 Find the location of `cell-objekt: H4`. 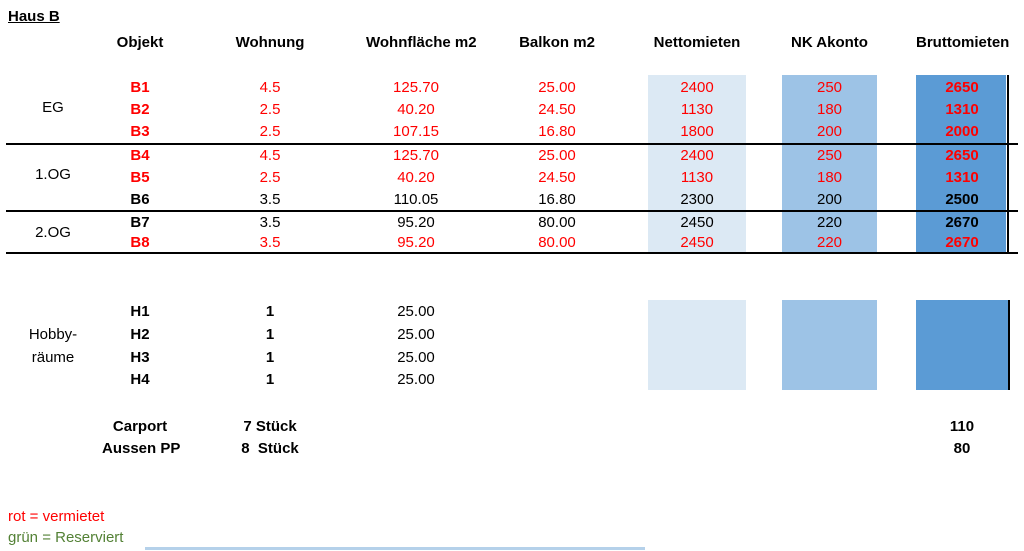

cell-objekt: H4 is located at coordinates (140, 379).